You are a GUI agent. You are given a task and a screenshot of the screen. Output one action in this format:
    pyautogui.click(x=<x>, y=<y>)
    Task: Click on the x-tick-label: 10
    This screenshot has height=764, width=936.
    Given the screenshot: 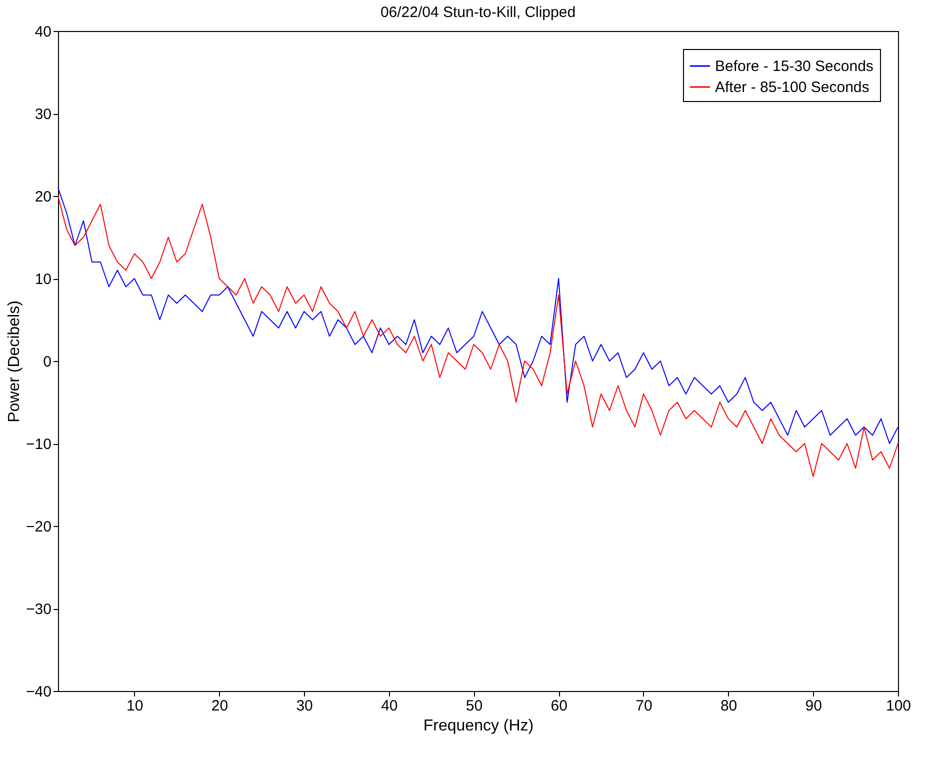 What is the action you would take?
    pyautogui.click(x=135, y=706)
    